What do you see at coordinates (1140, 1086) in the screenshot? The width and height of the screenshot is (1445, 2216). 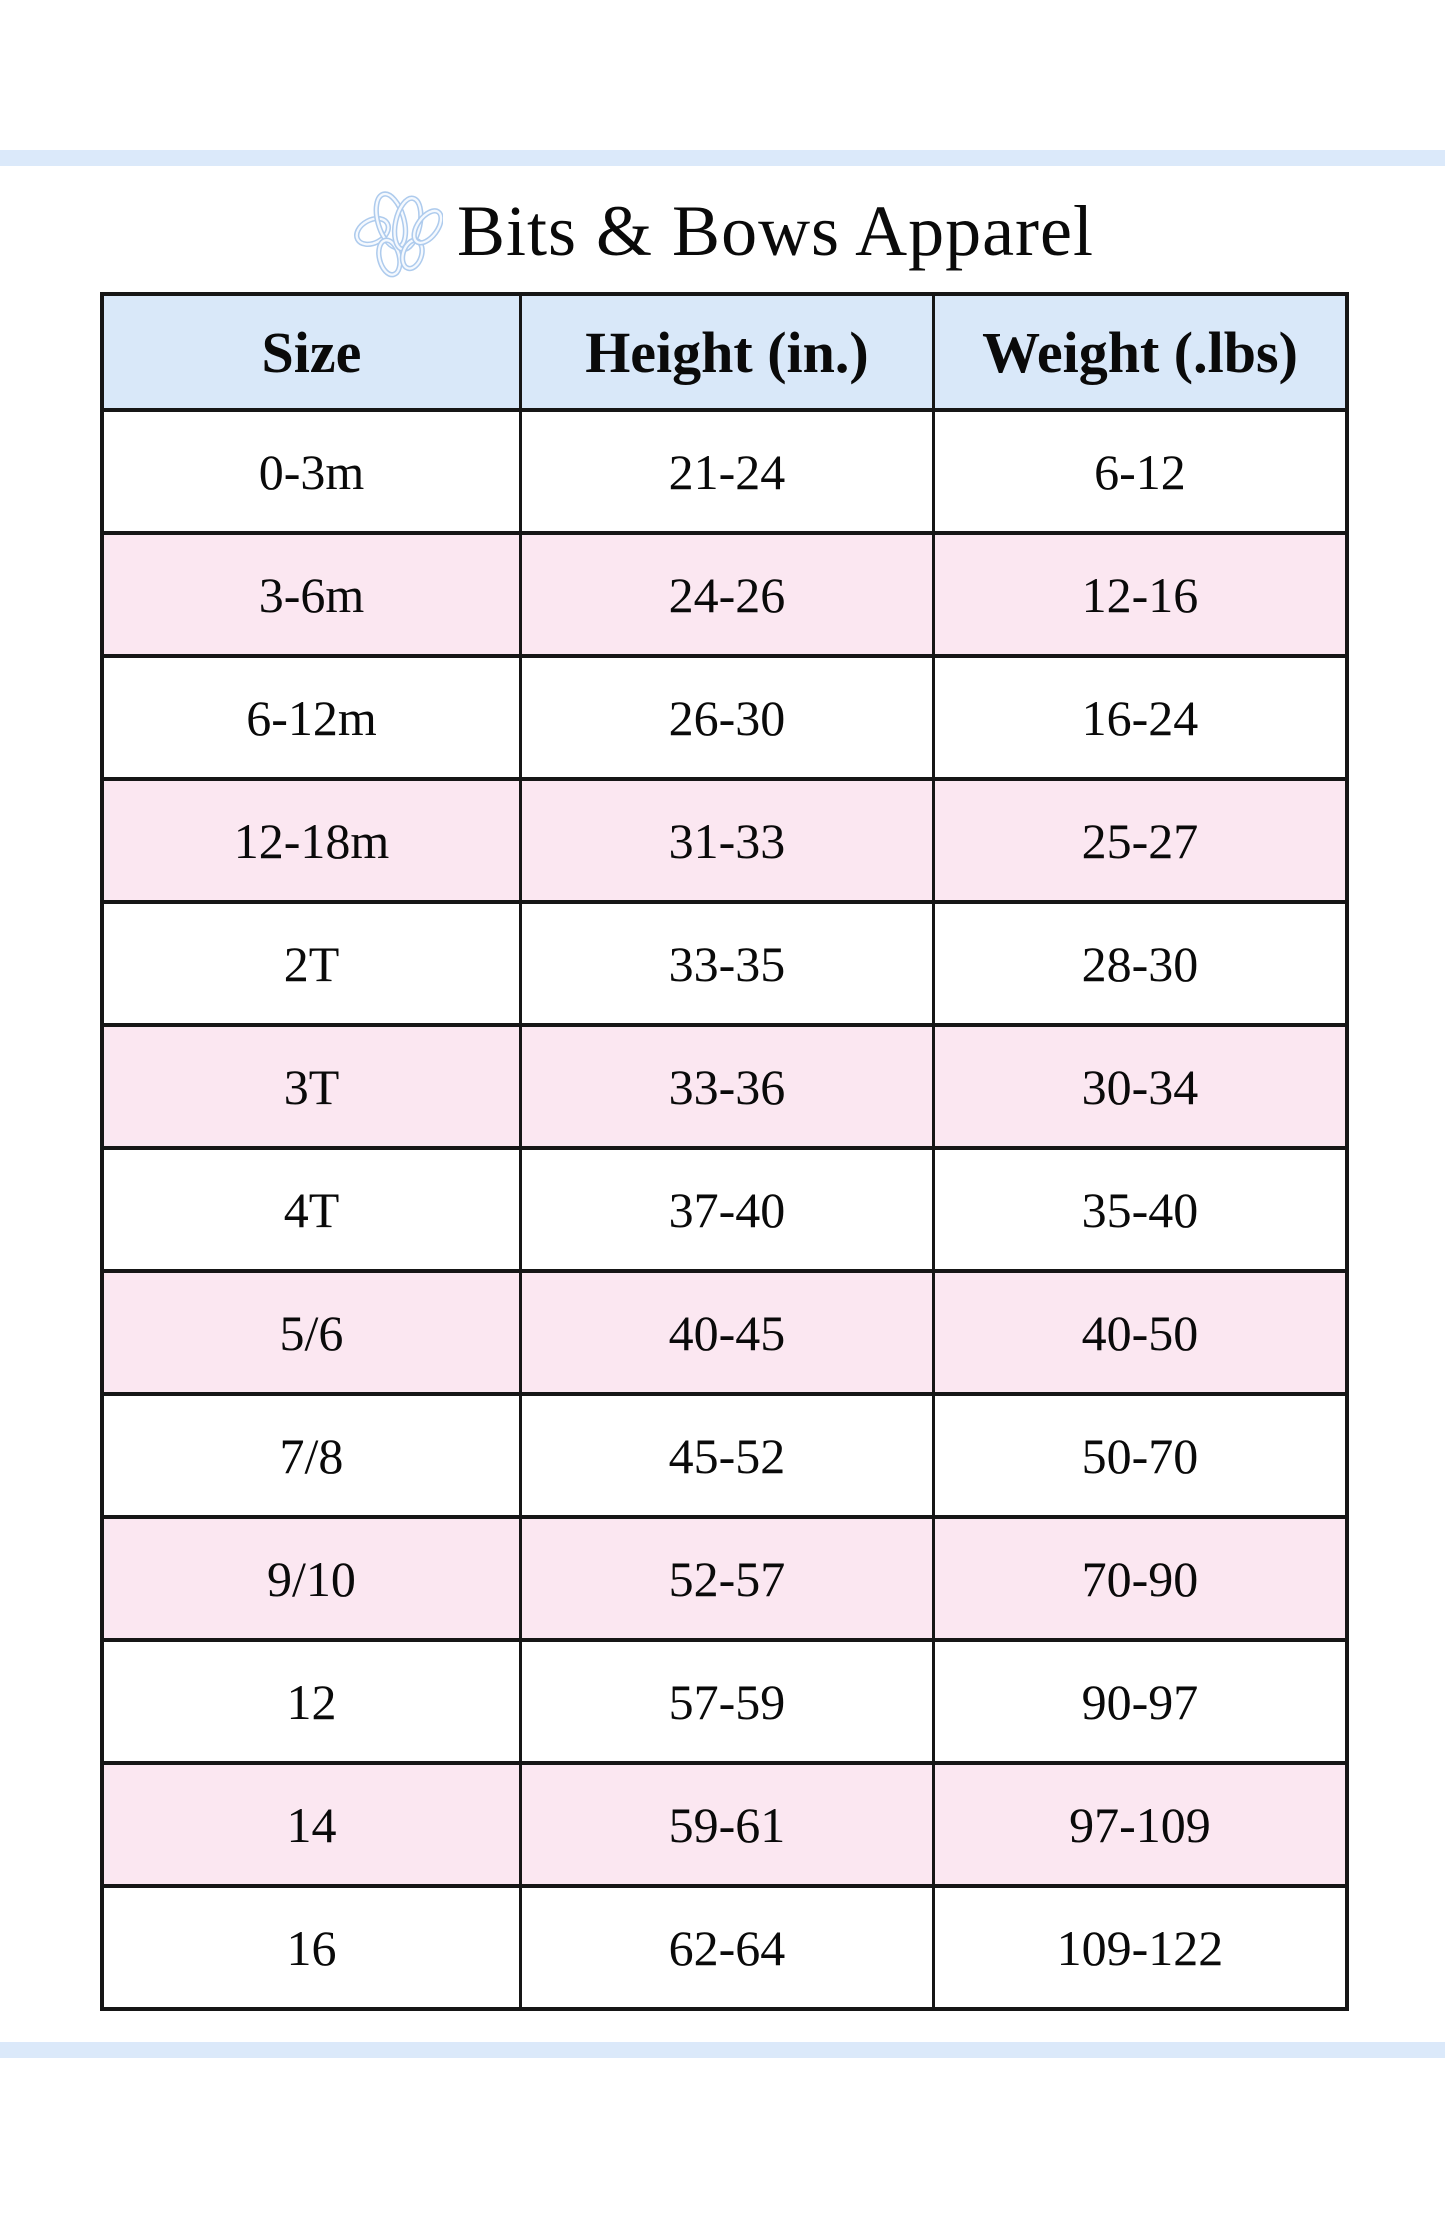 I see `weight-cell: 30-34` at bounding box center [1140, 1086].